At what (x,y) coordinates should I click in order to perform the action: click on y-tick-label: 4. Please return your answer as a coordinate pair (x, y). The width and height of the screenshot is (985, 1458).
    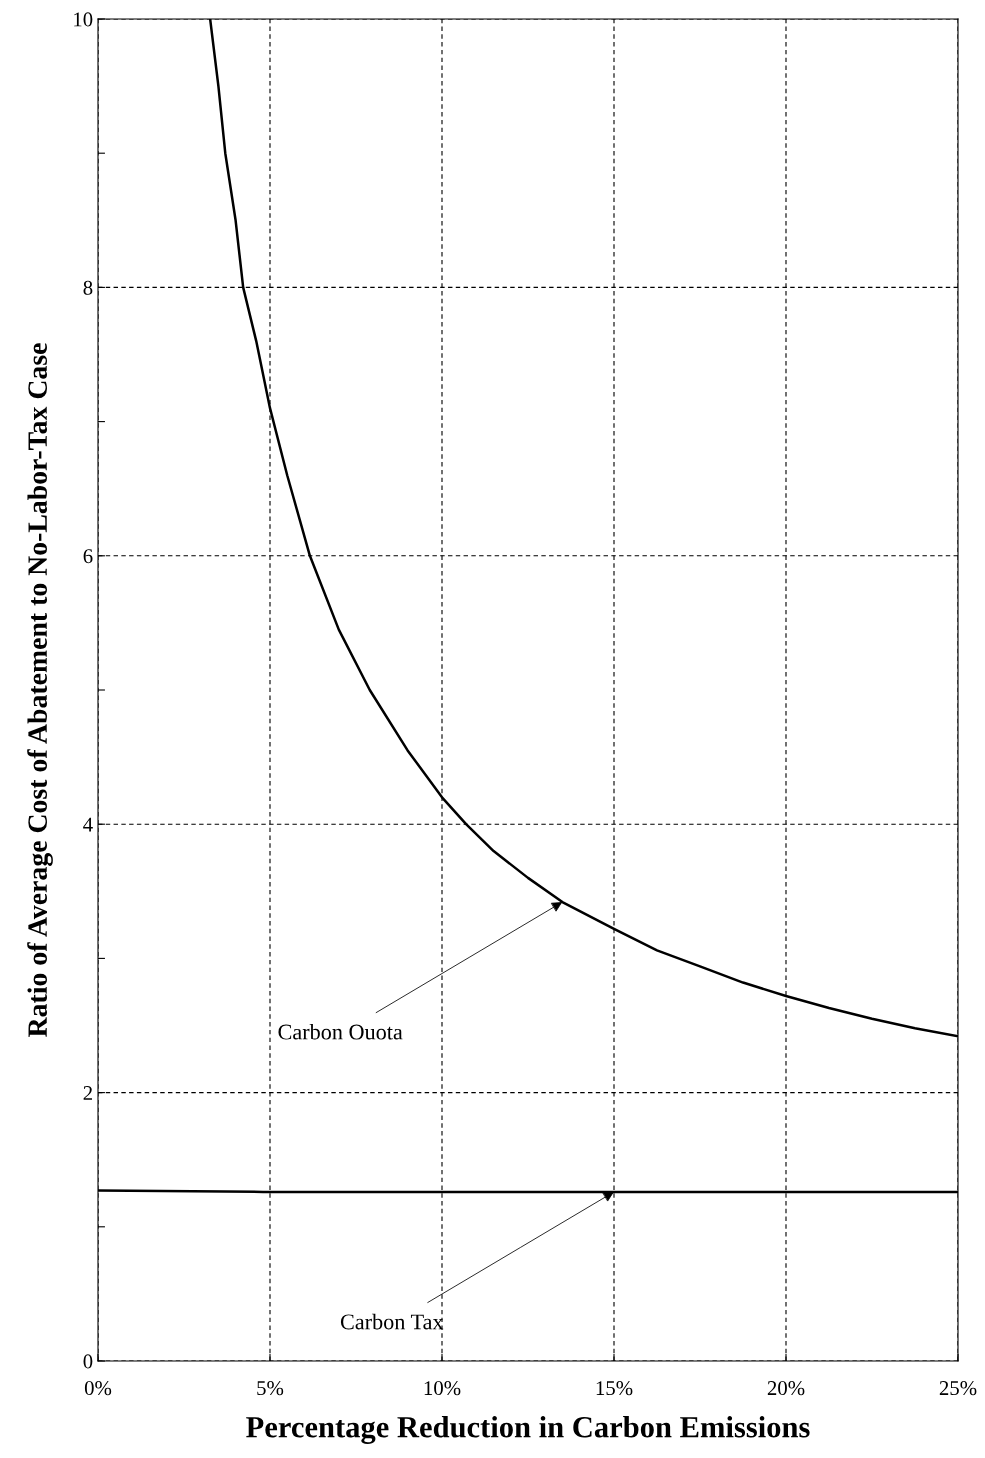
    Looking at the image, I should click on (88, 824).